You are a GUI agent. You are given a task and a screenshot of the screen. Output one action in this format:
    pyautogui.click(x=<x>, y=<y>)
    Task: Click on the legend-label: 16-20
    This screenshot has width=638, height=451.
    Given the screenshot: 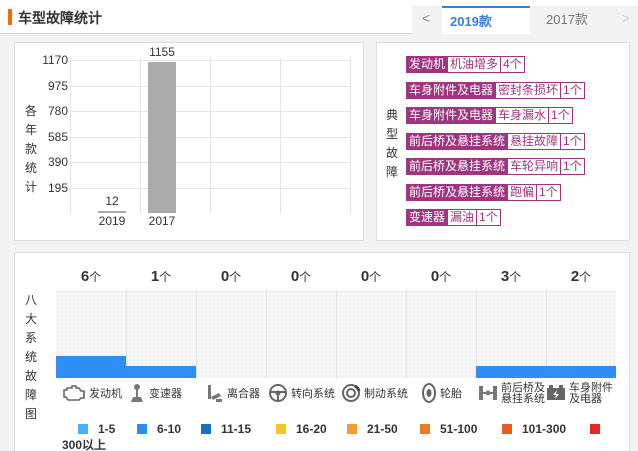 What is the action you would take?
    pyautogui.click(x=311, y=429)
    